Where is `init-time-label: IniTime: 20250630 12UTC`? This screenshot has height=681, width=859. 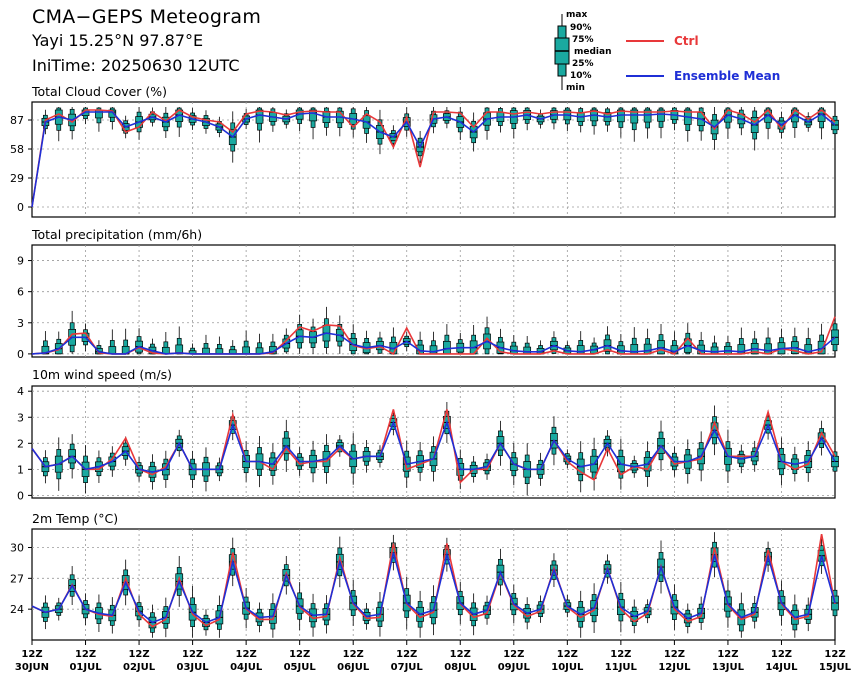 init-time-label: IniTime: 20250630 12UTC is located at coordinates (136, 65).